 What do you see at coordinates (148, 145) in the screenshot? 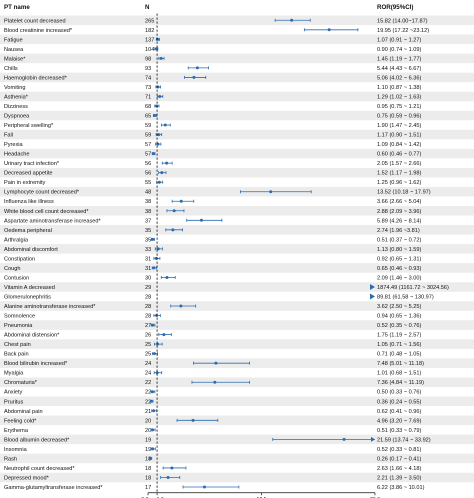
I see `n-value: 57` at bounding box center [148, 145].